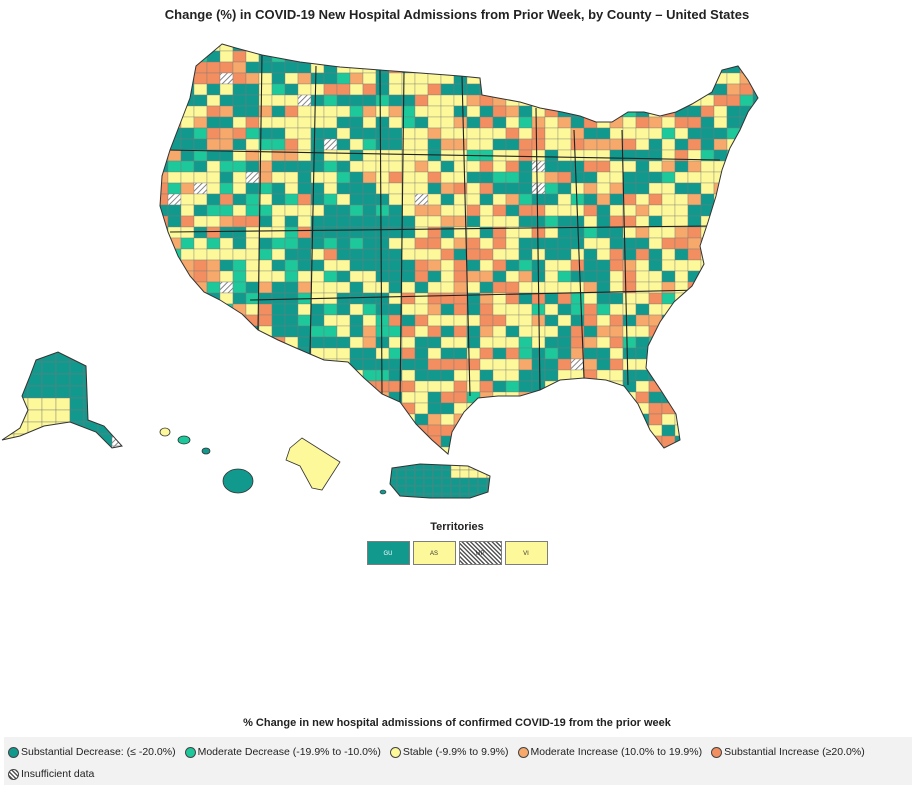 Image resolution: width=914 pixels, height=787 pixels. What do you see at coordinates (51, 774) in the screenshot?
I see `legend-item-insufficient: Insufficient data` at bounding box center [51, 774].